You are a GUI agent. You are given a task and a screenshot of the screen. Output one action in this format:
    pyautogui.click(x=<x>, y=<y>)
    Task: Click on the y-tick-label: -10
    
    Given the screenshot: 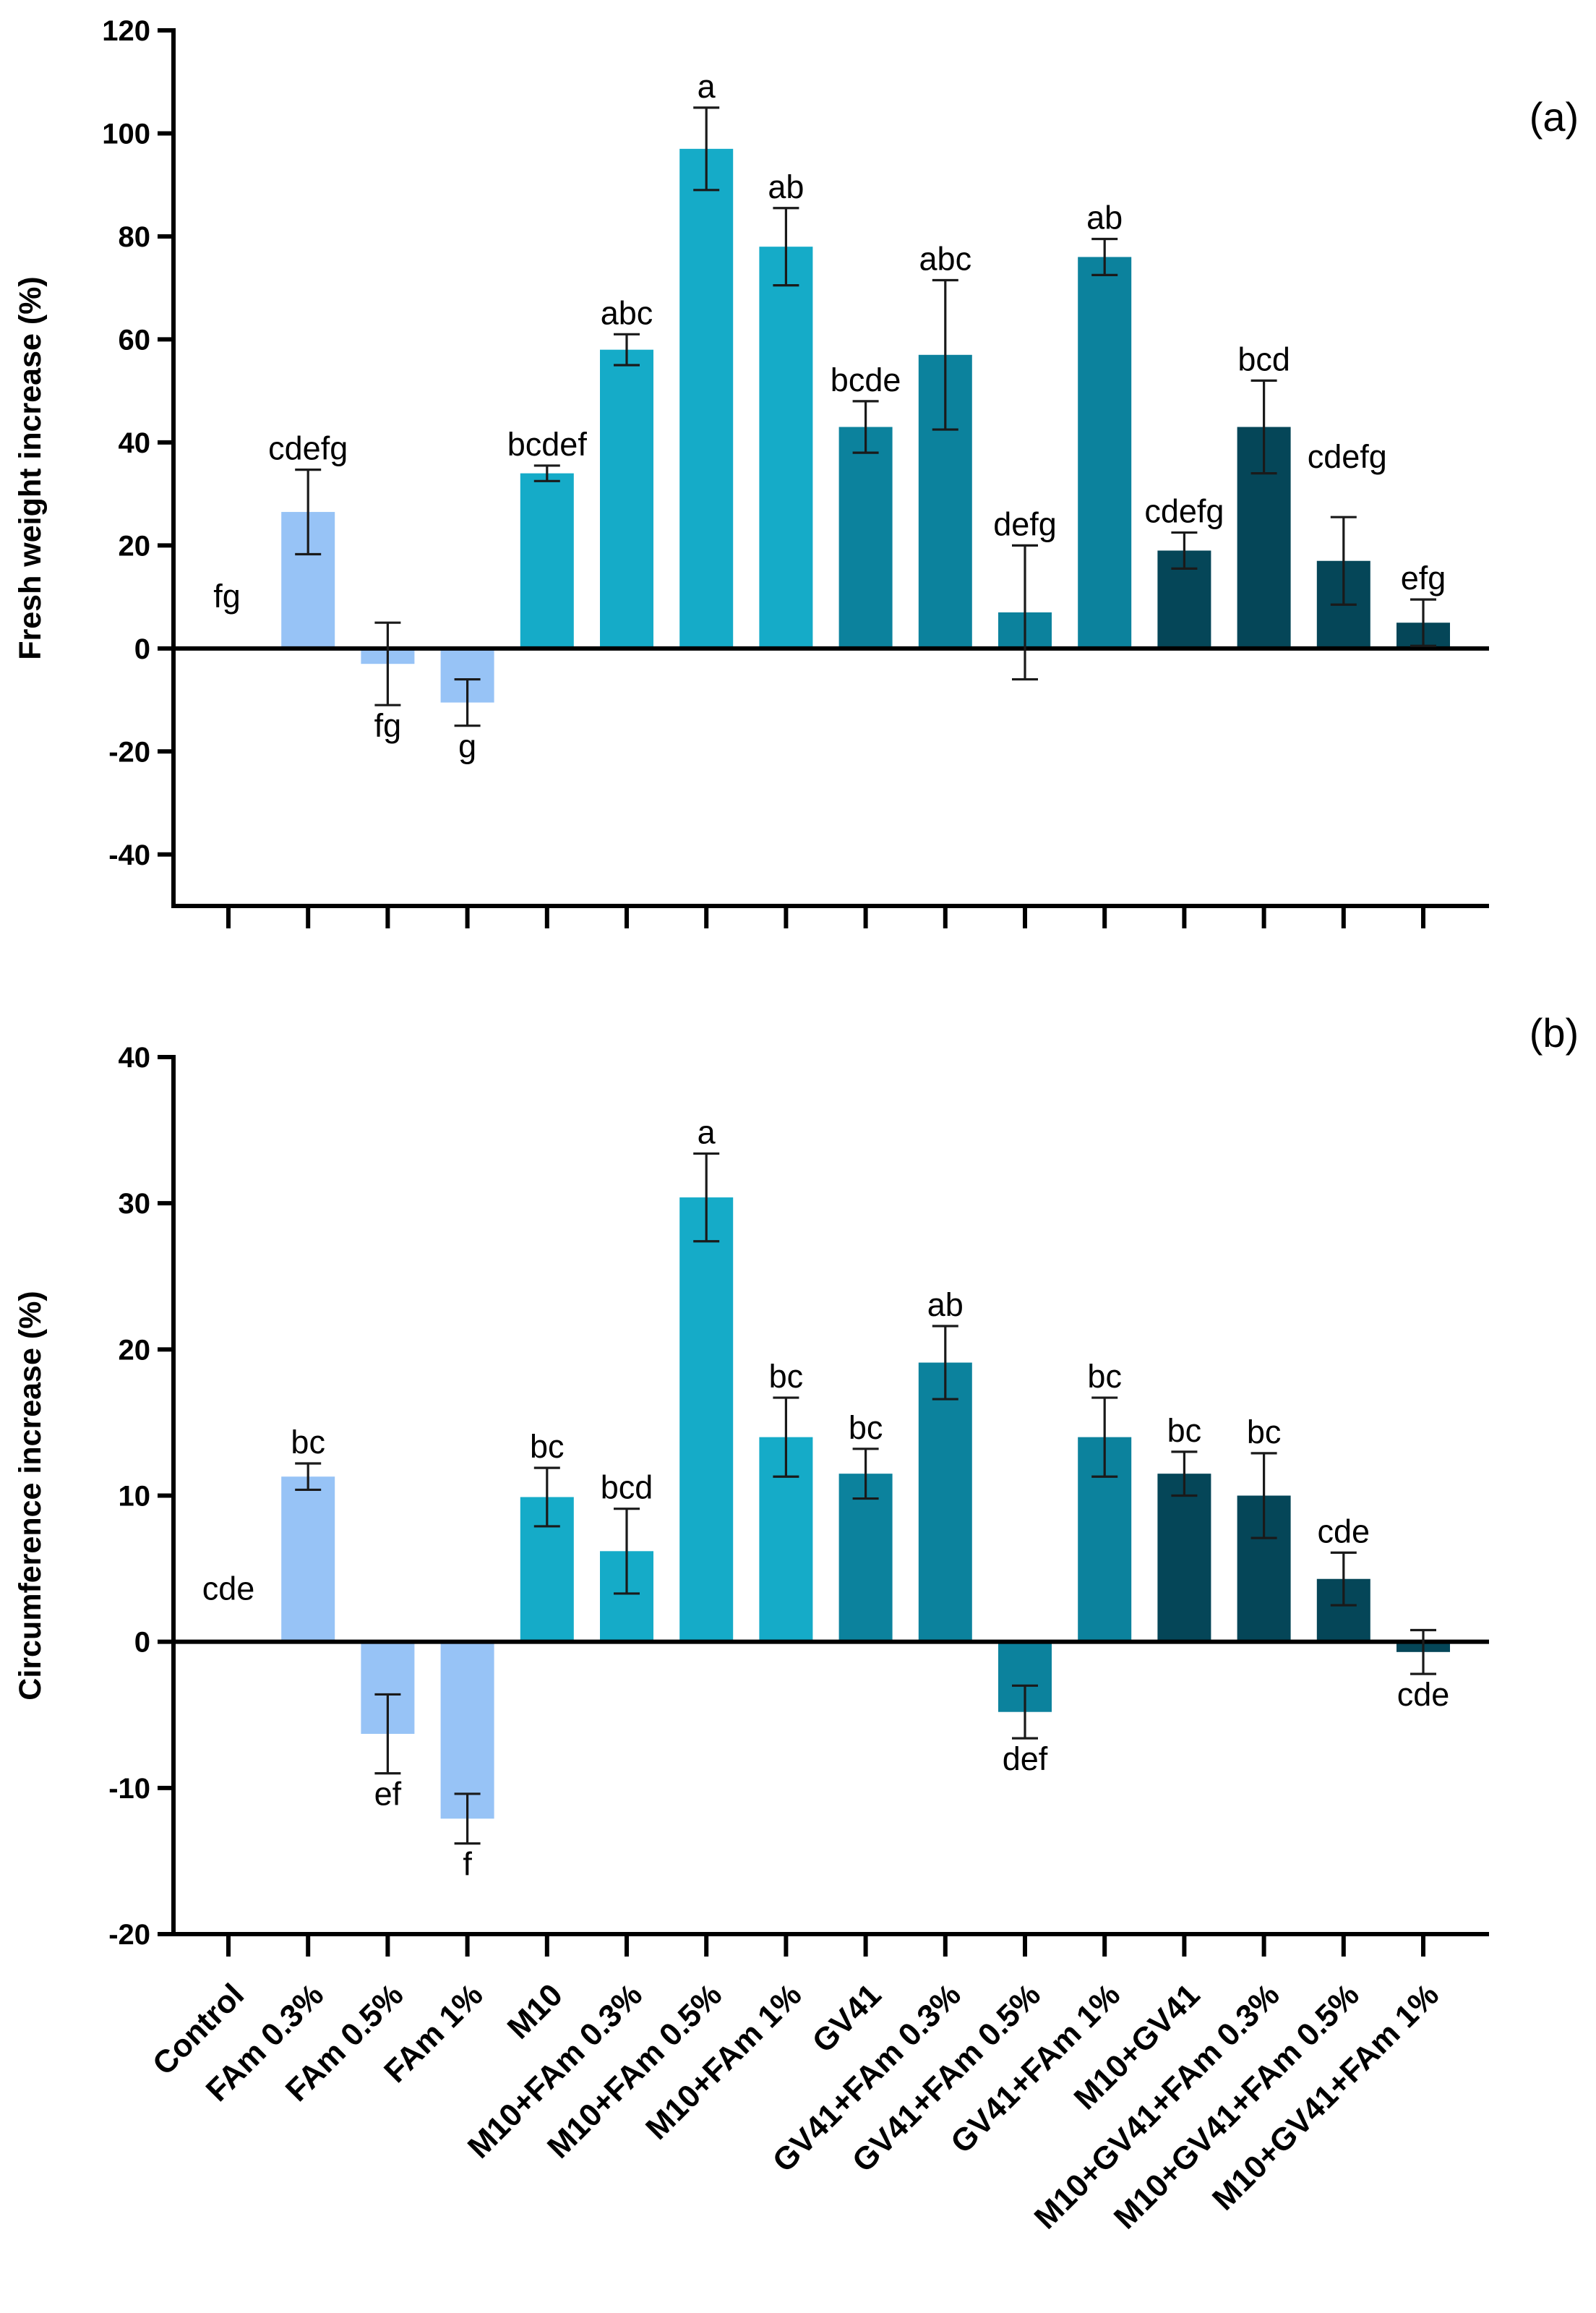 What is the action you would take?
    pyautogui.click(x=129, y=1789)
    